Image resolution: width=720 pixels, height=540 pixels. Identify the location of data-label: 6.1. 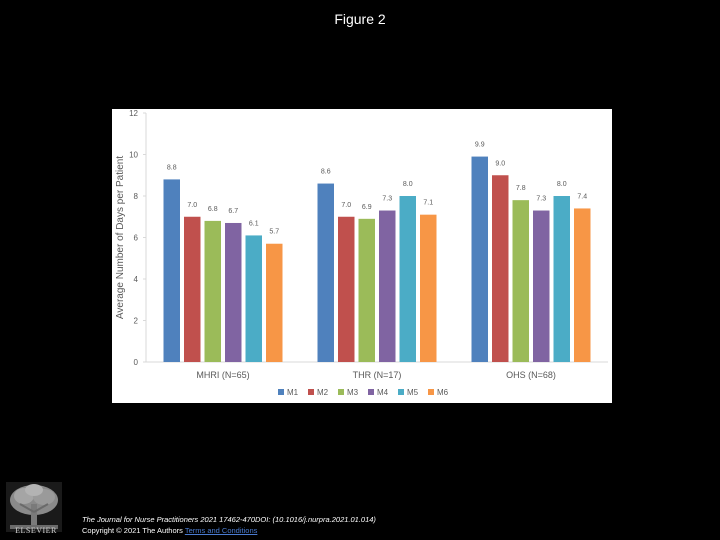
(254, 223).